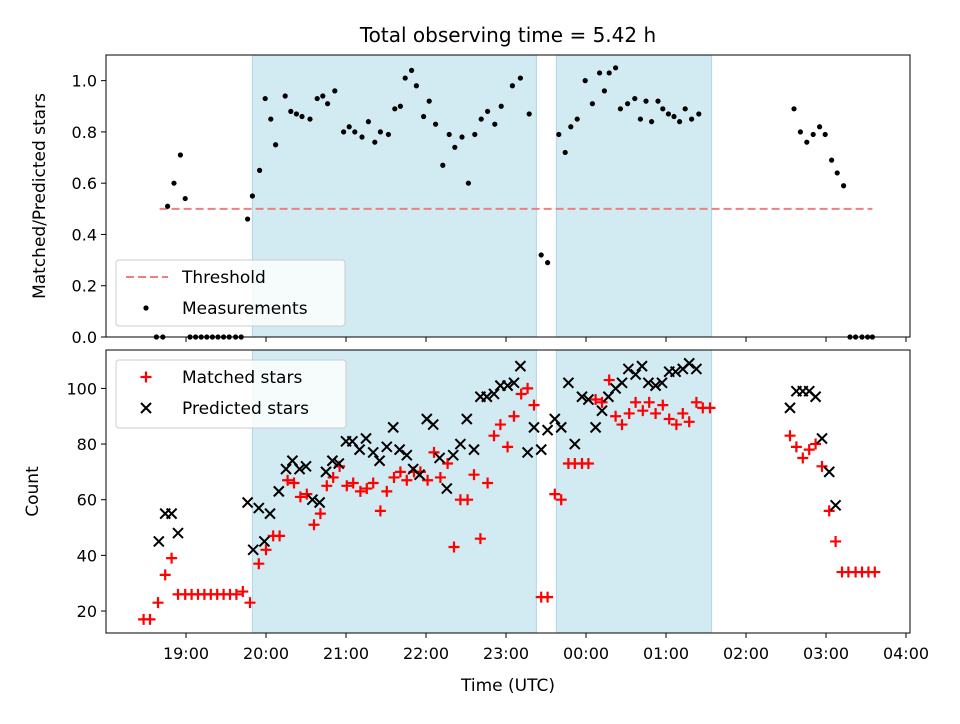  Describe the element at coordinates (245, 409) in the screenshot. I see `legend-label: Predicted stars` at that location.